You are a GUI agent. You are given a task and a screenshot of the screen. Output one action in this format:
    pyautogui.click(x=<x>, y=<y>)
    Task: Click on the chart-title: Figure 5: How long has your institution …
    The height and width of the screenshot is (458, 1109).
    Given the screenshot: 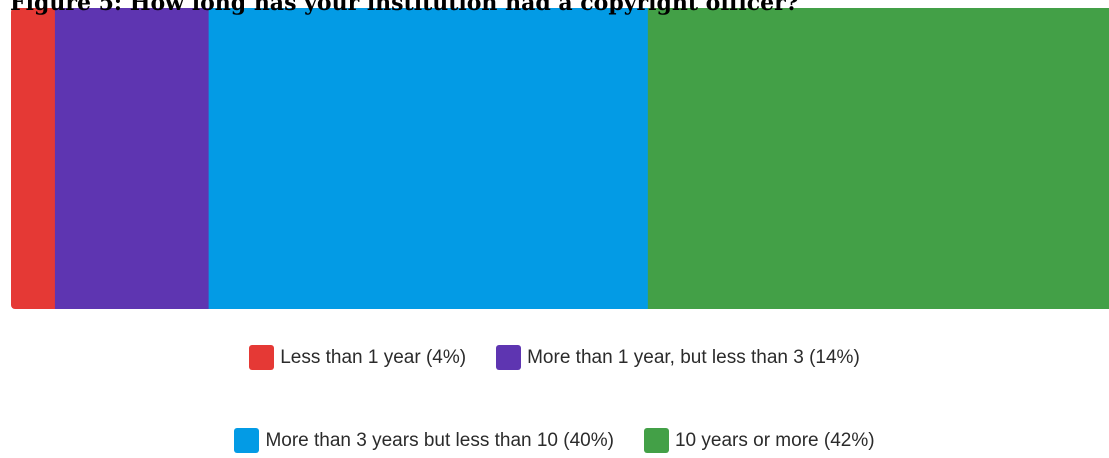 What is the action you would take?
    pyautogui.click(x=404, y=8)
    